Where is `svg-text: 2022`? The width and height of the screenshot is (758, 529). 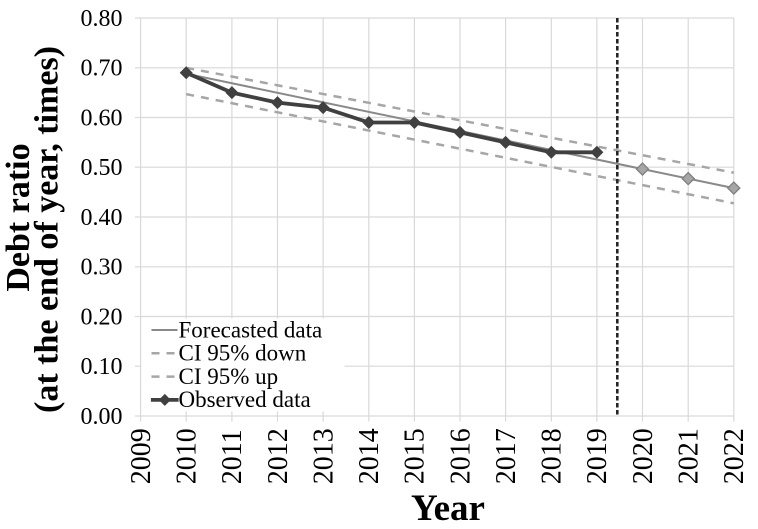
svg-text: 2022 is located at coordinates (734, 456).